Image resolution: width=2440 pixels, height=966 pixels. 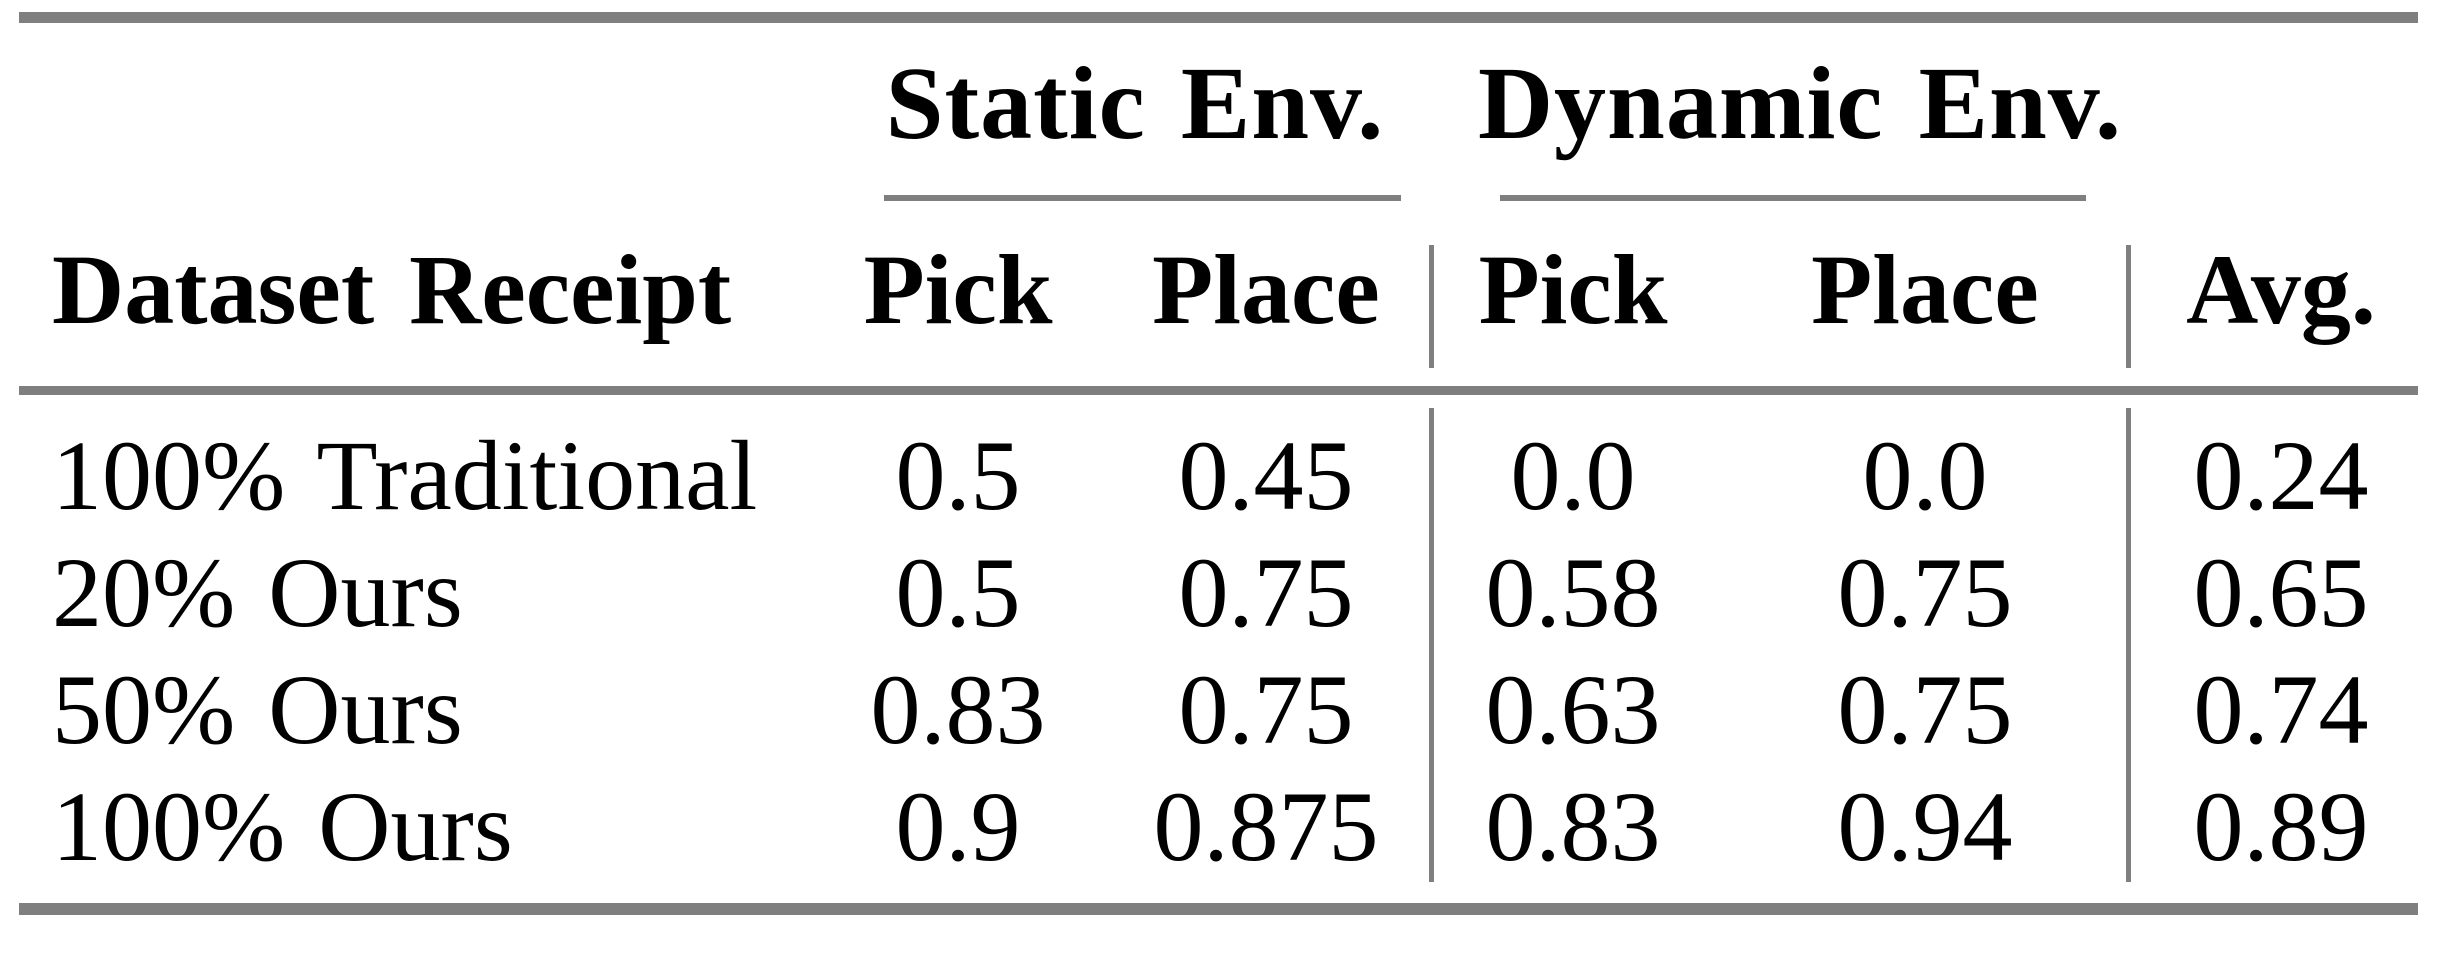 What do you see at coordinates (1266, 826) in the screenshot?
I see `cell-static-place: 0.875` at bounding box center [1266, 826].